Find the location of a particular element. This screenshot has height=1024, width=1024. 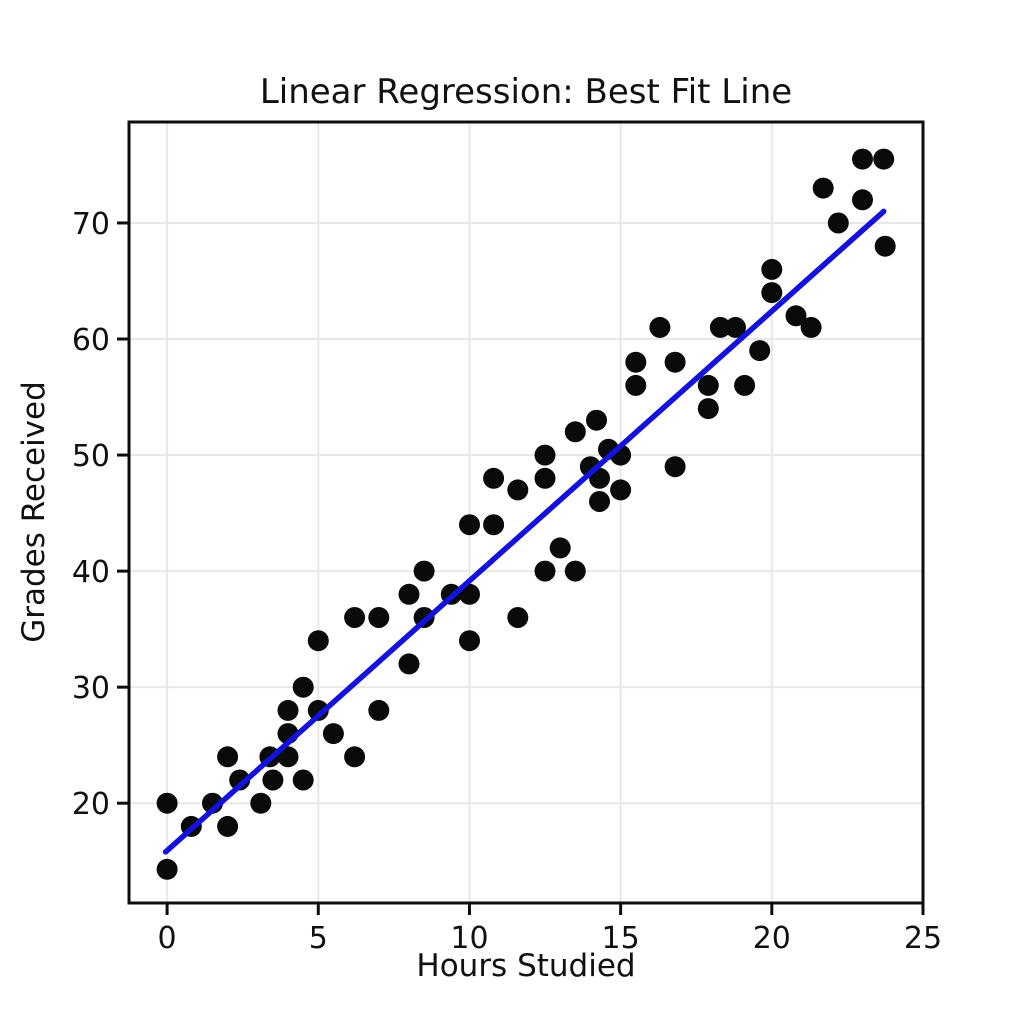

y-axis-label: Grades Received is located at coordinates (34, 512).